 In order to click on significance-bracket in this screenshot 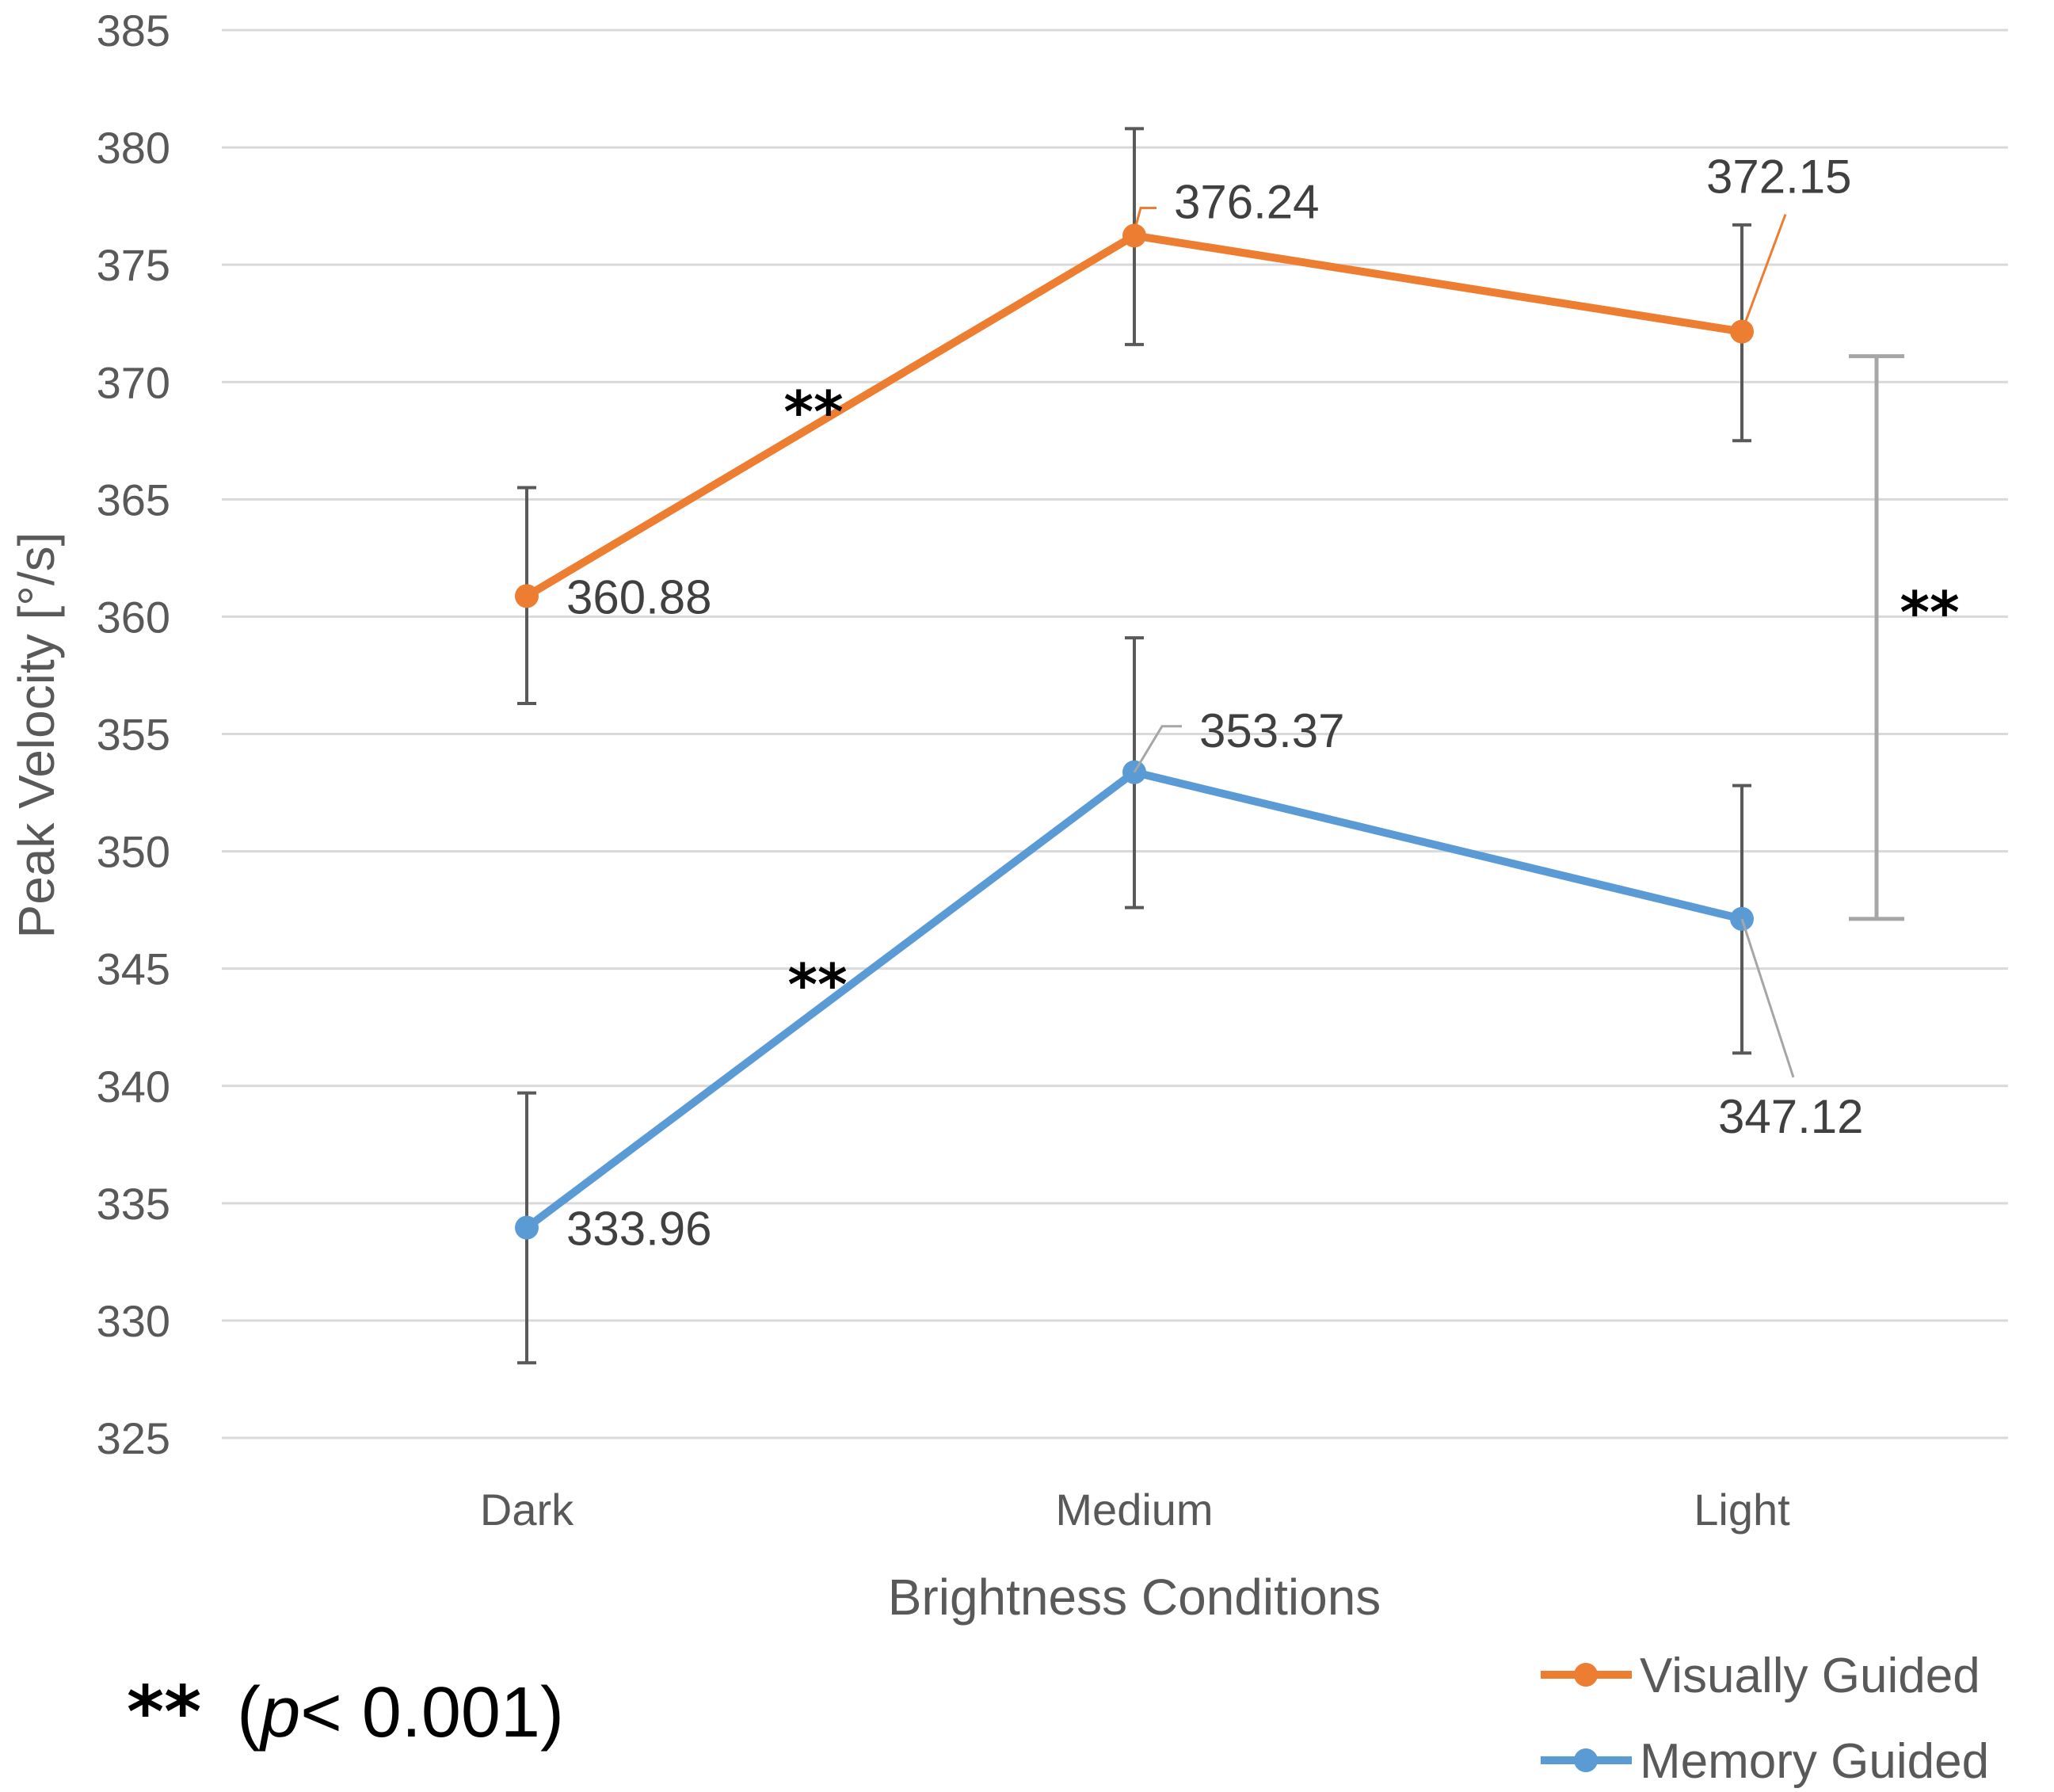, I will do `click(1876, 638)`.